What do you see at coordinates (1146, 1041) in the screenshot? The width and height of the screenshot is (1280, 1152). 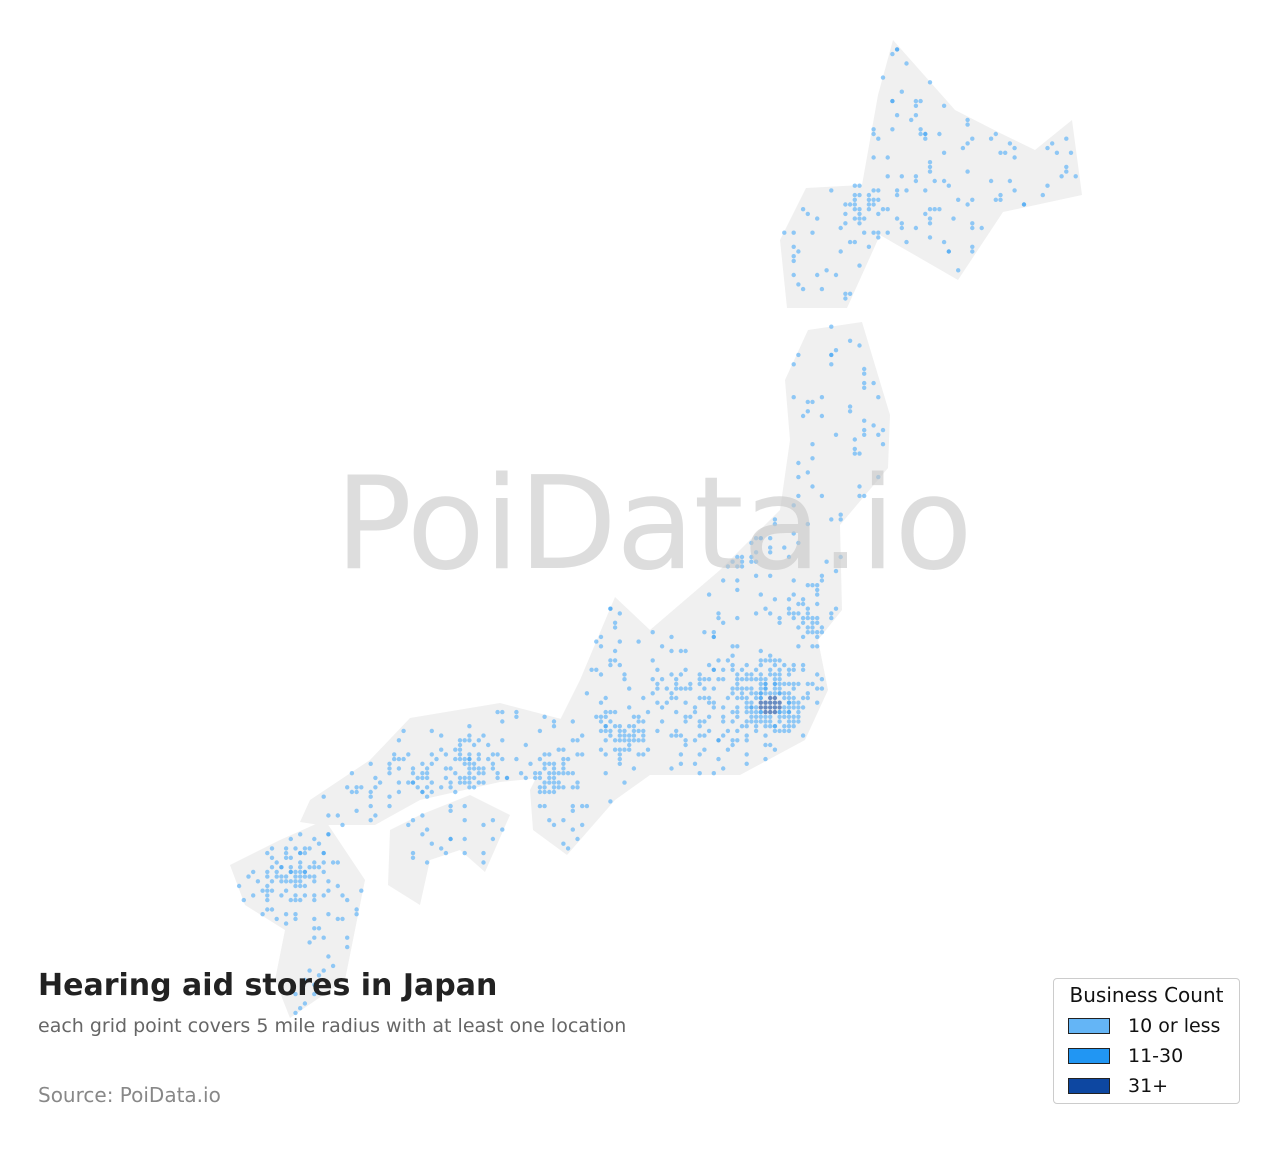 I see `legend: Business Count 10 or less 11-30 31+` at bounding box center [1146, 1041].